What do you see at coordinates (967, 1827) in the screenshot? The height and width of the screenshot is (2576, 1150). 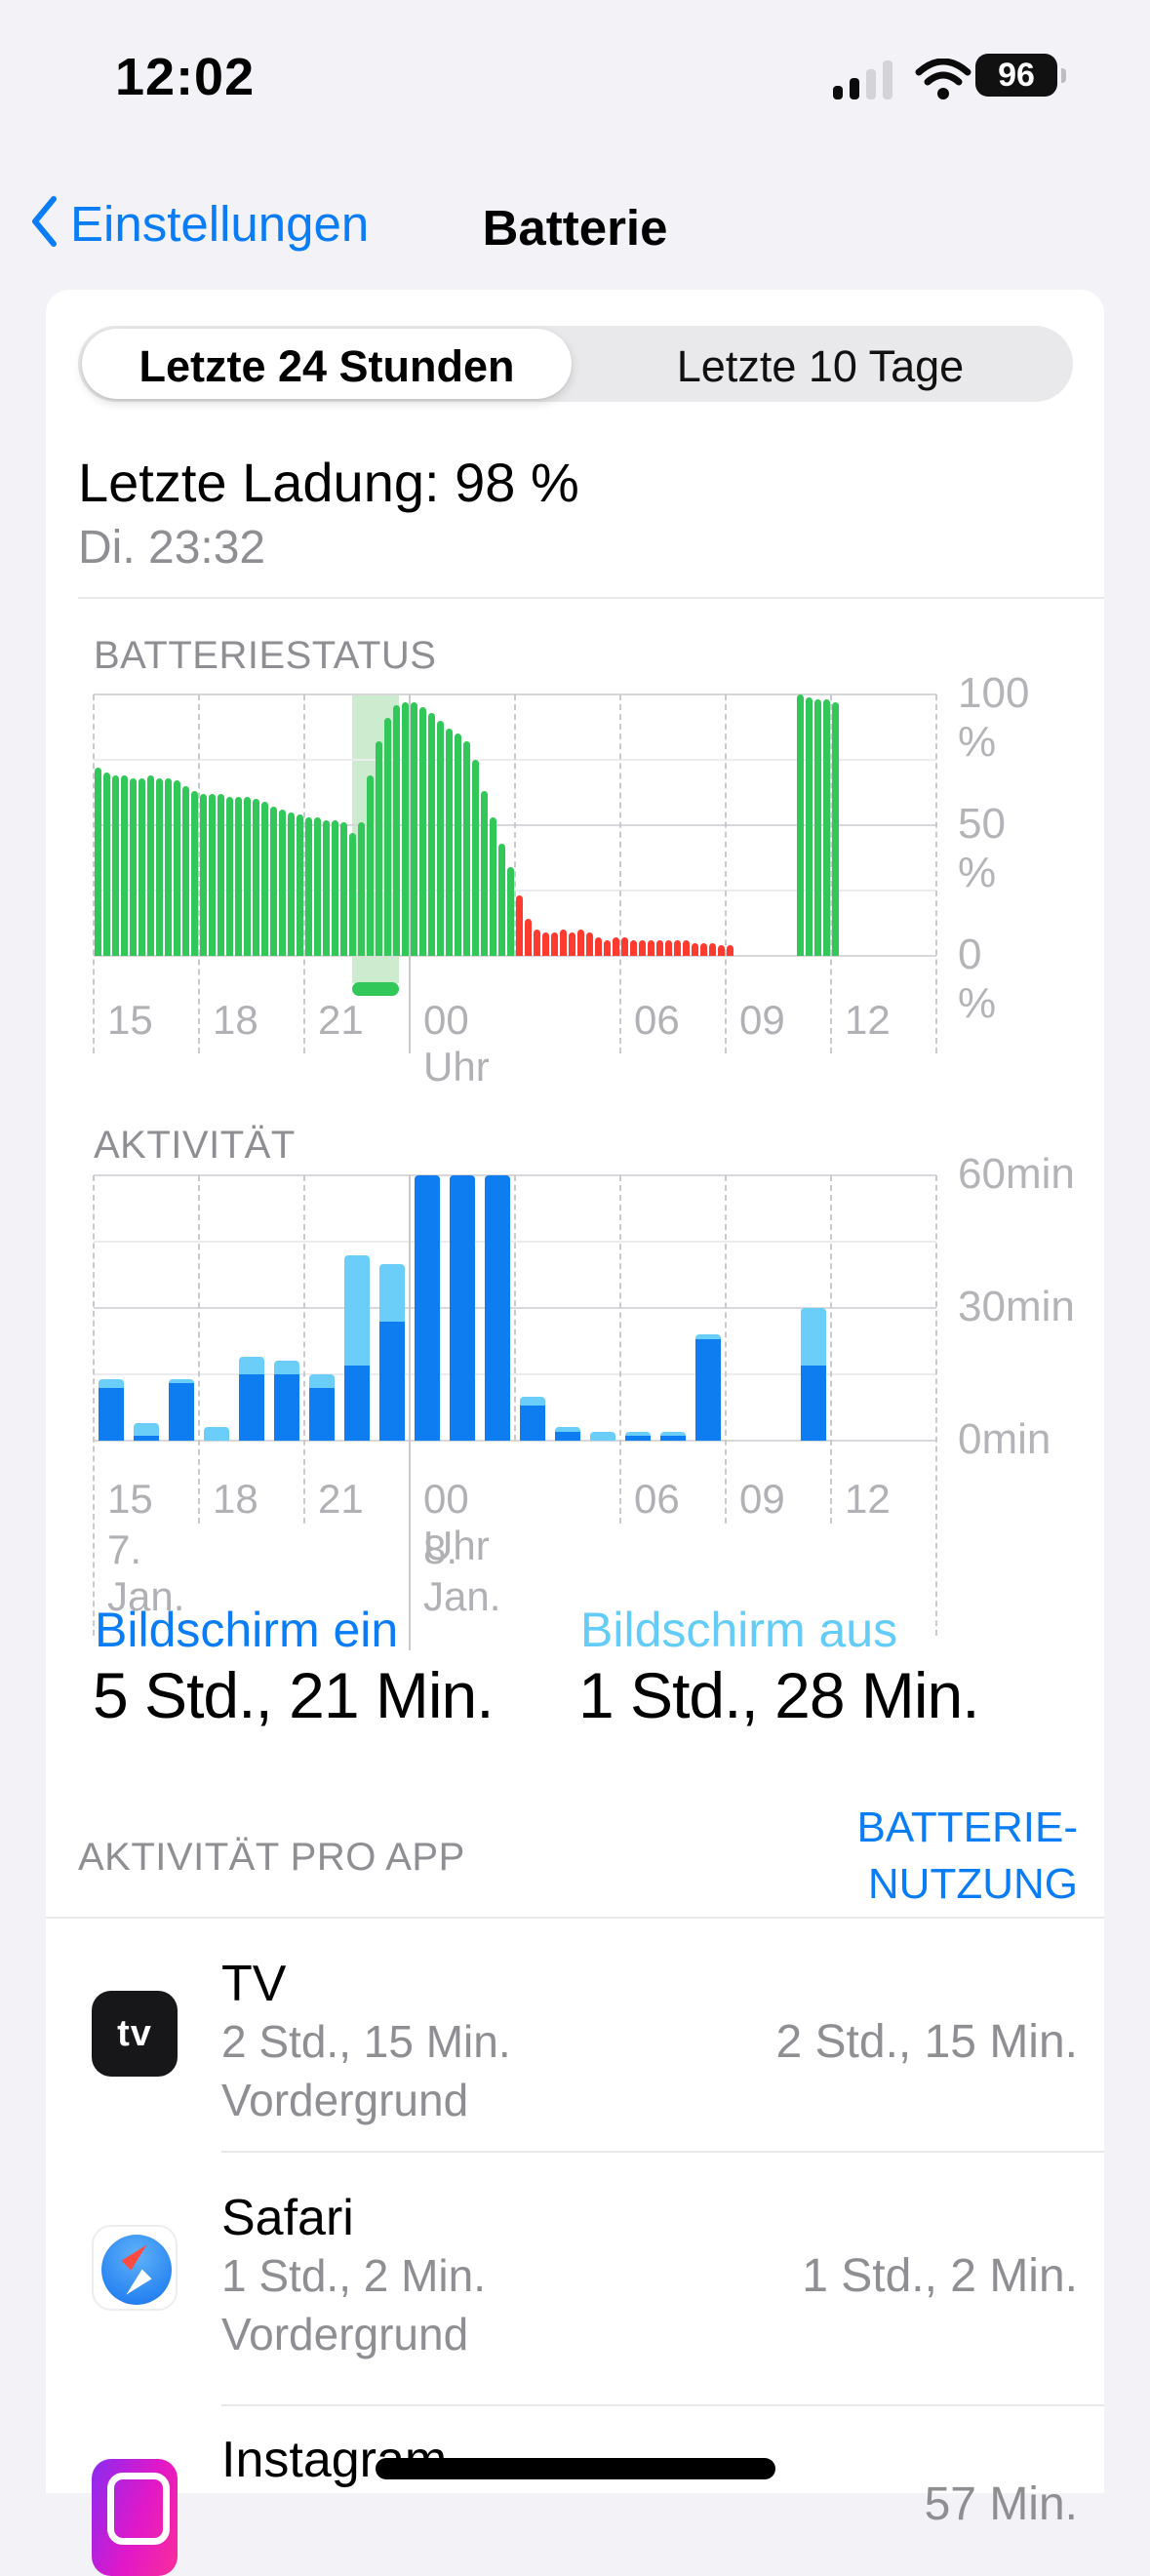 I see `battery-usage-link-line1: BATTERIE-` at bounding box center [967, 1827].